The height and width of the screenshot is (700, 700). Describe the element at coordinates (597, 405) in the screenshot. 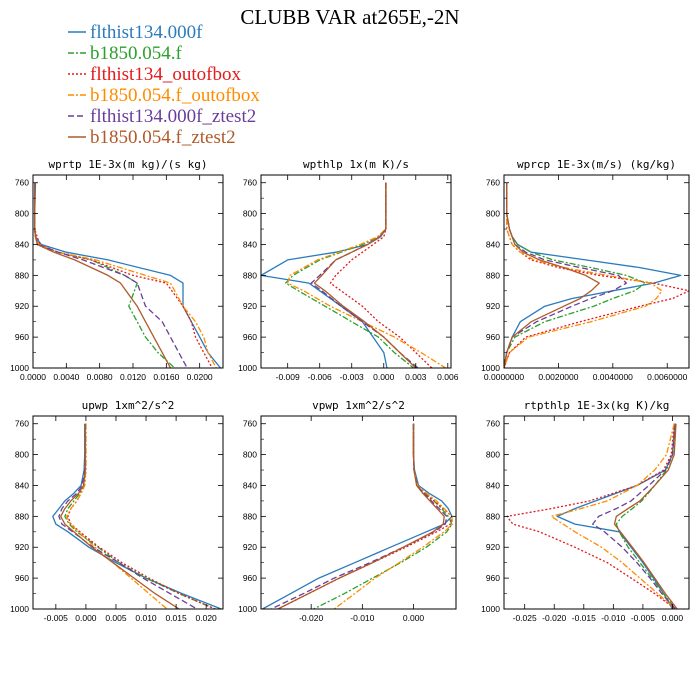

I see `panel-title: rtpthlp 1E-3x(kg K)/kg` at that location.